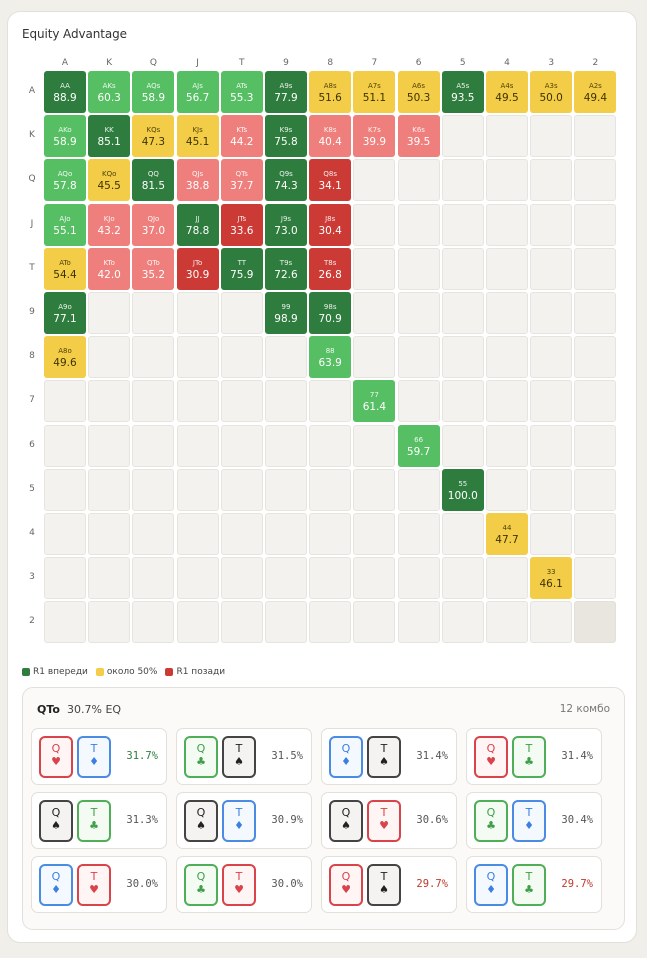 The image size is (647, 958). Describe the element at coordinates (153, 224) in the screenshot. I see `hand-cell: QJo 37.0` at that location.